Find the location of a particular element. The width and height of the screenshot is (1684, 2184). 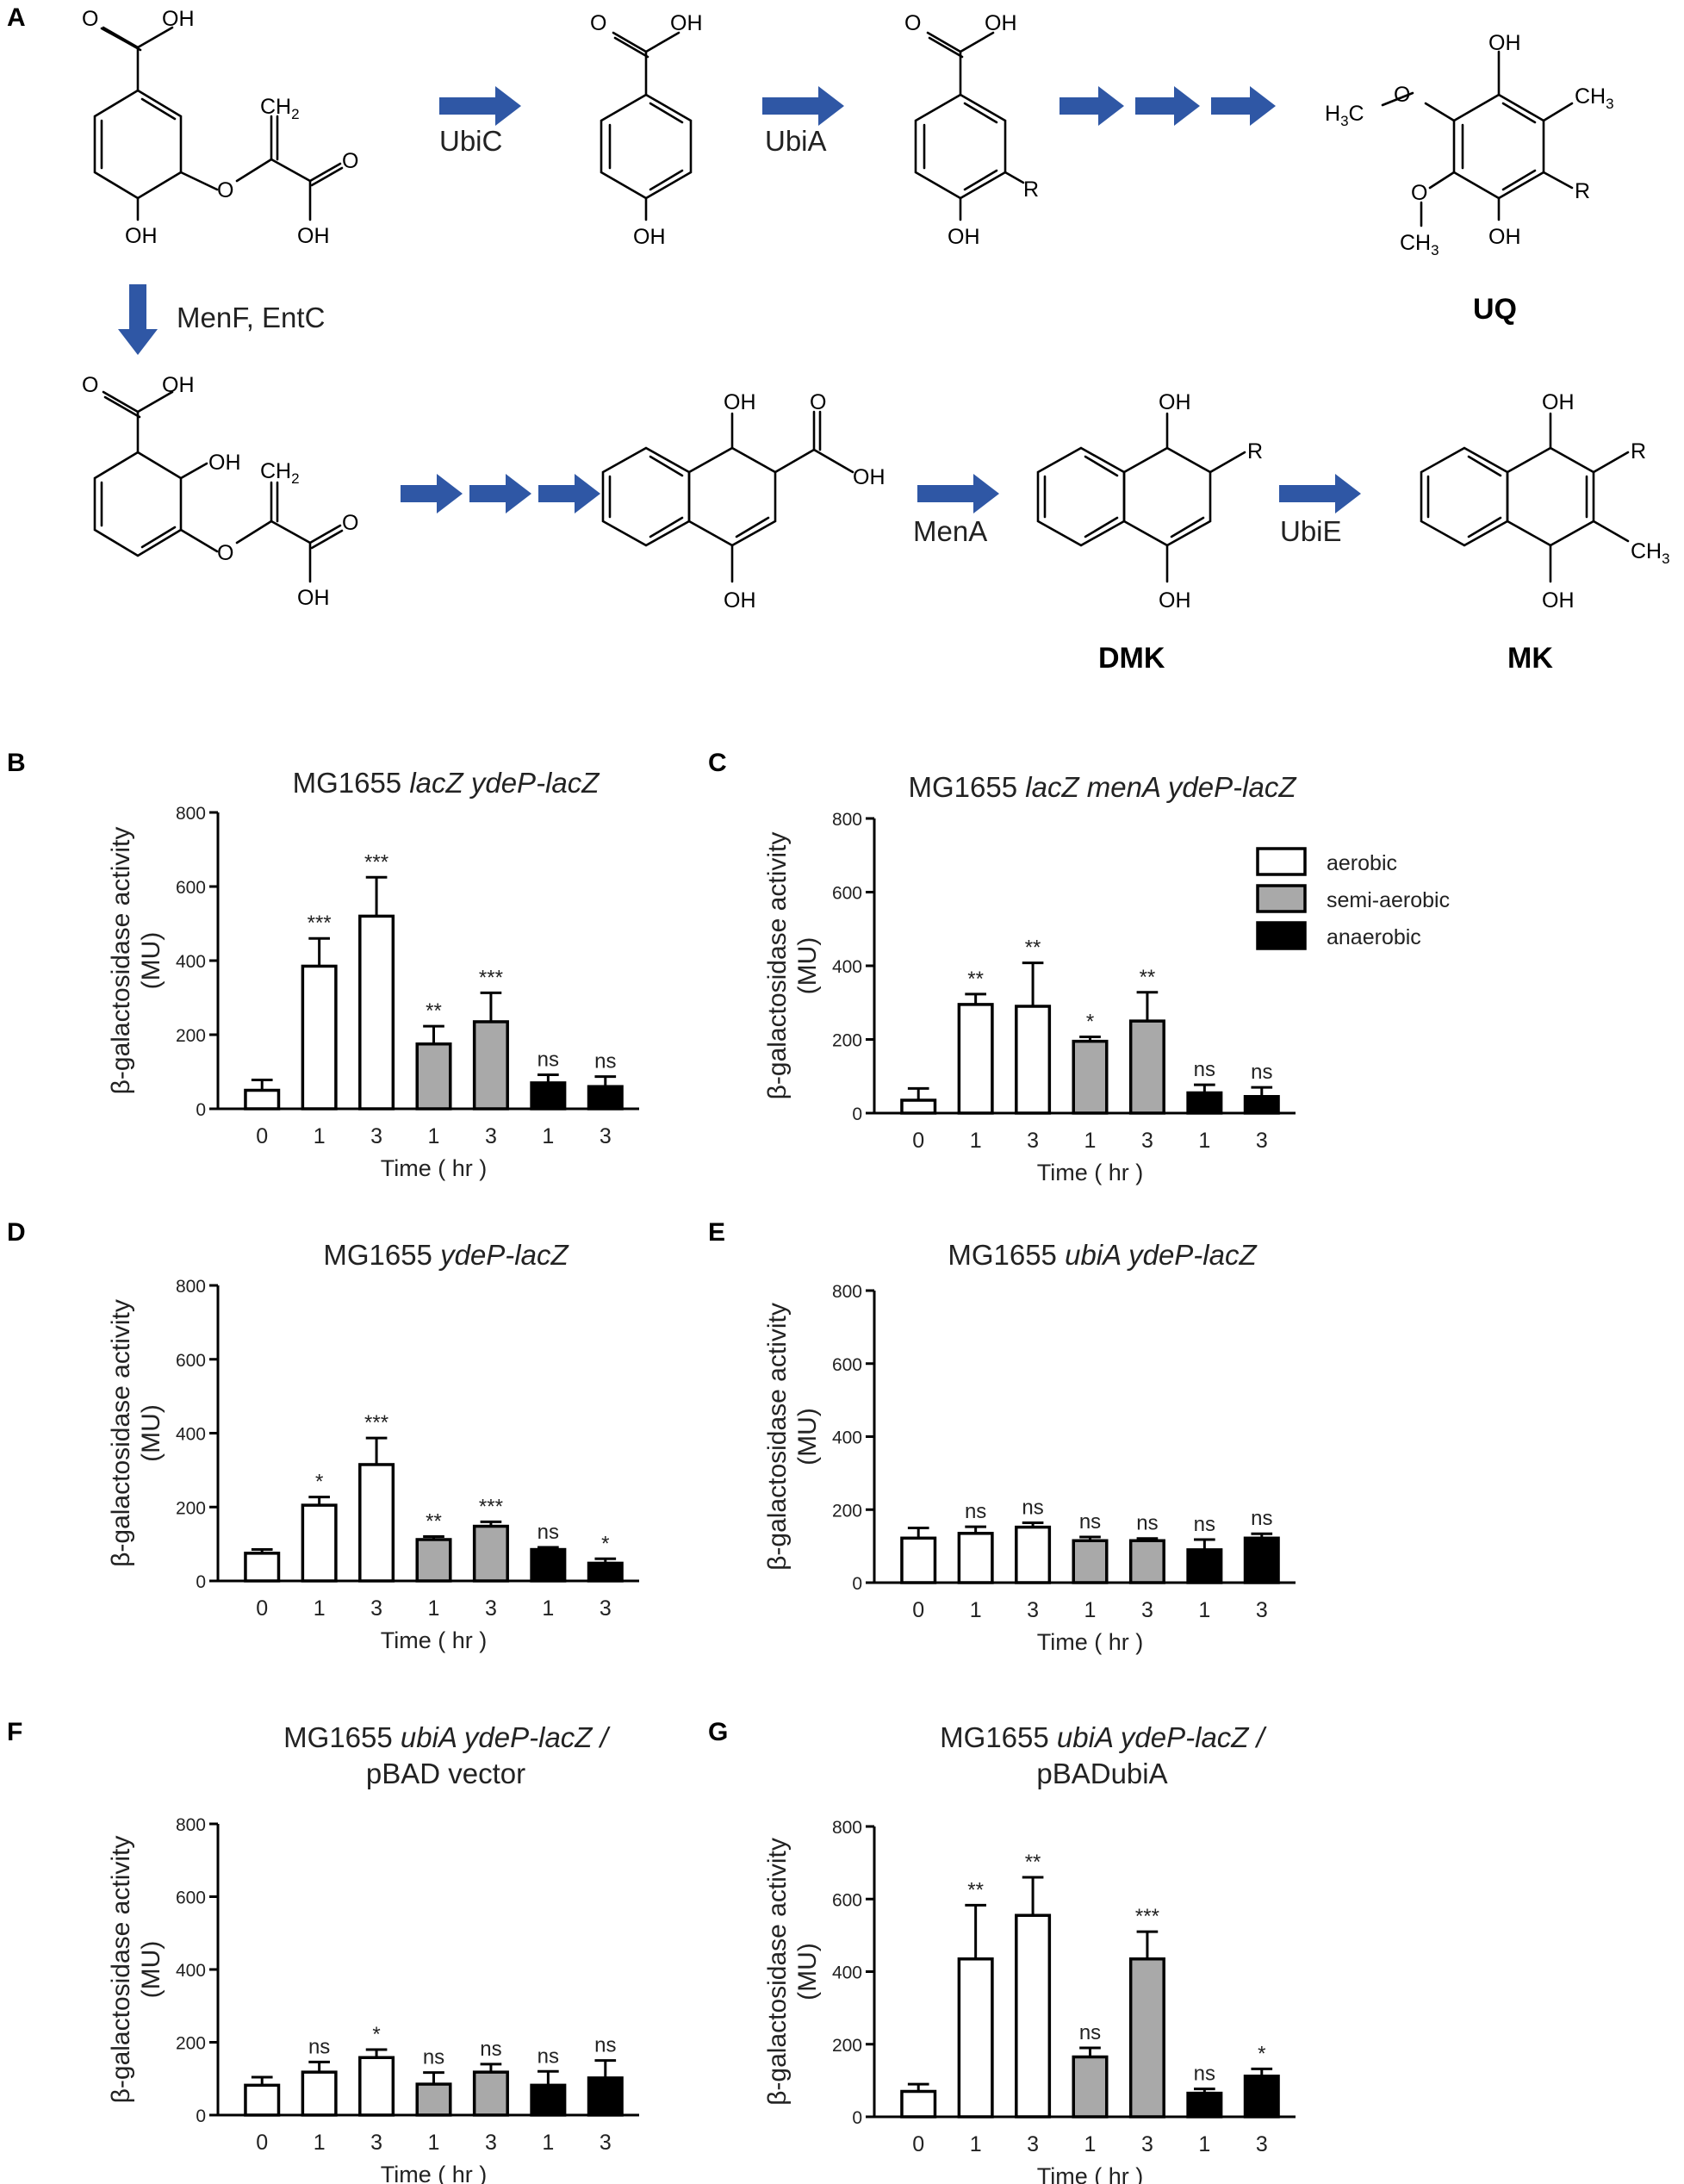

chart-subtitle: pBADubiA is located at coordinates (1101, 1774).